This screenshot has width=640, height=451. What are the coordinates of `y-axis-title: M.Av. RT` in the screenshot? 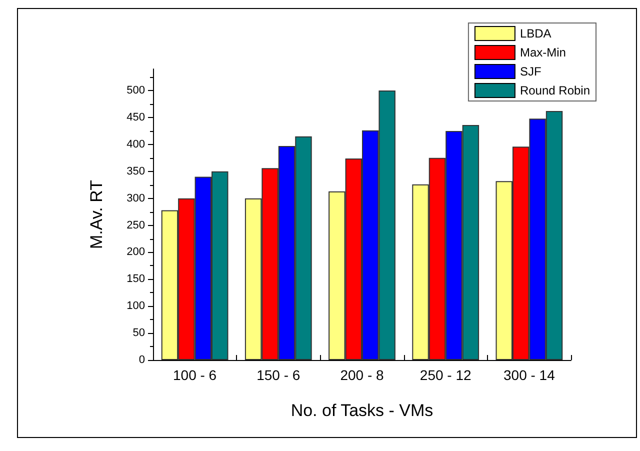 It's located at (96, 214).